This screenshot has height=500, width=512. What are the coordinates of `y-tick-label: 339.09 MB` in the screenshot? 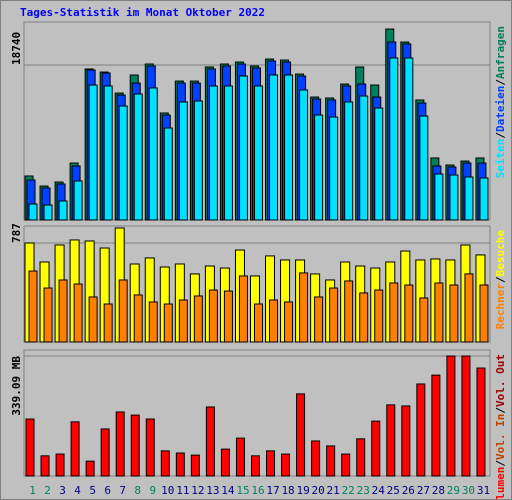 It's located at (16, 386).